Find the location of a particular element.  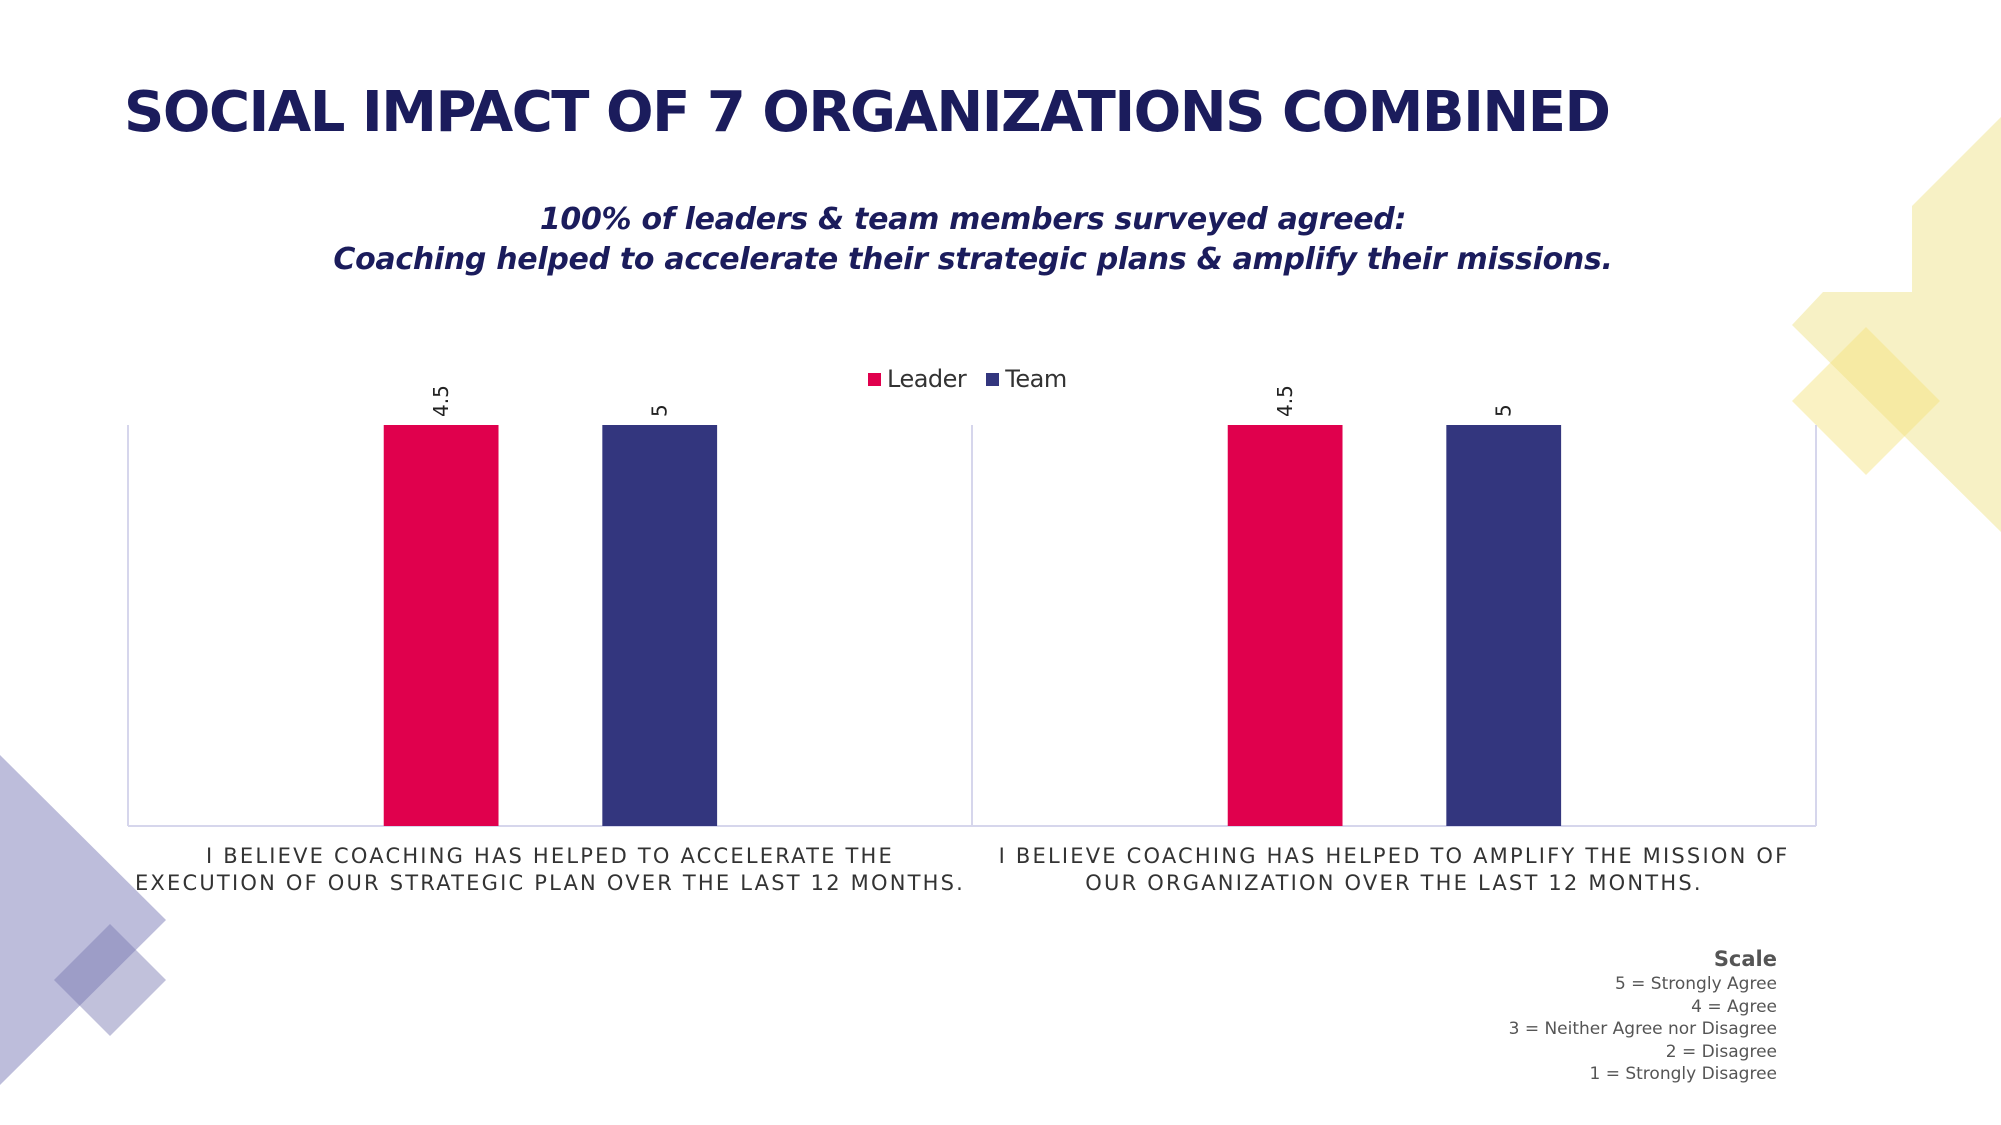

data-label-leader-2: 4.5 is located at coordinates (1285, 401).